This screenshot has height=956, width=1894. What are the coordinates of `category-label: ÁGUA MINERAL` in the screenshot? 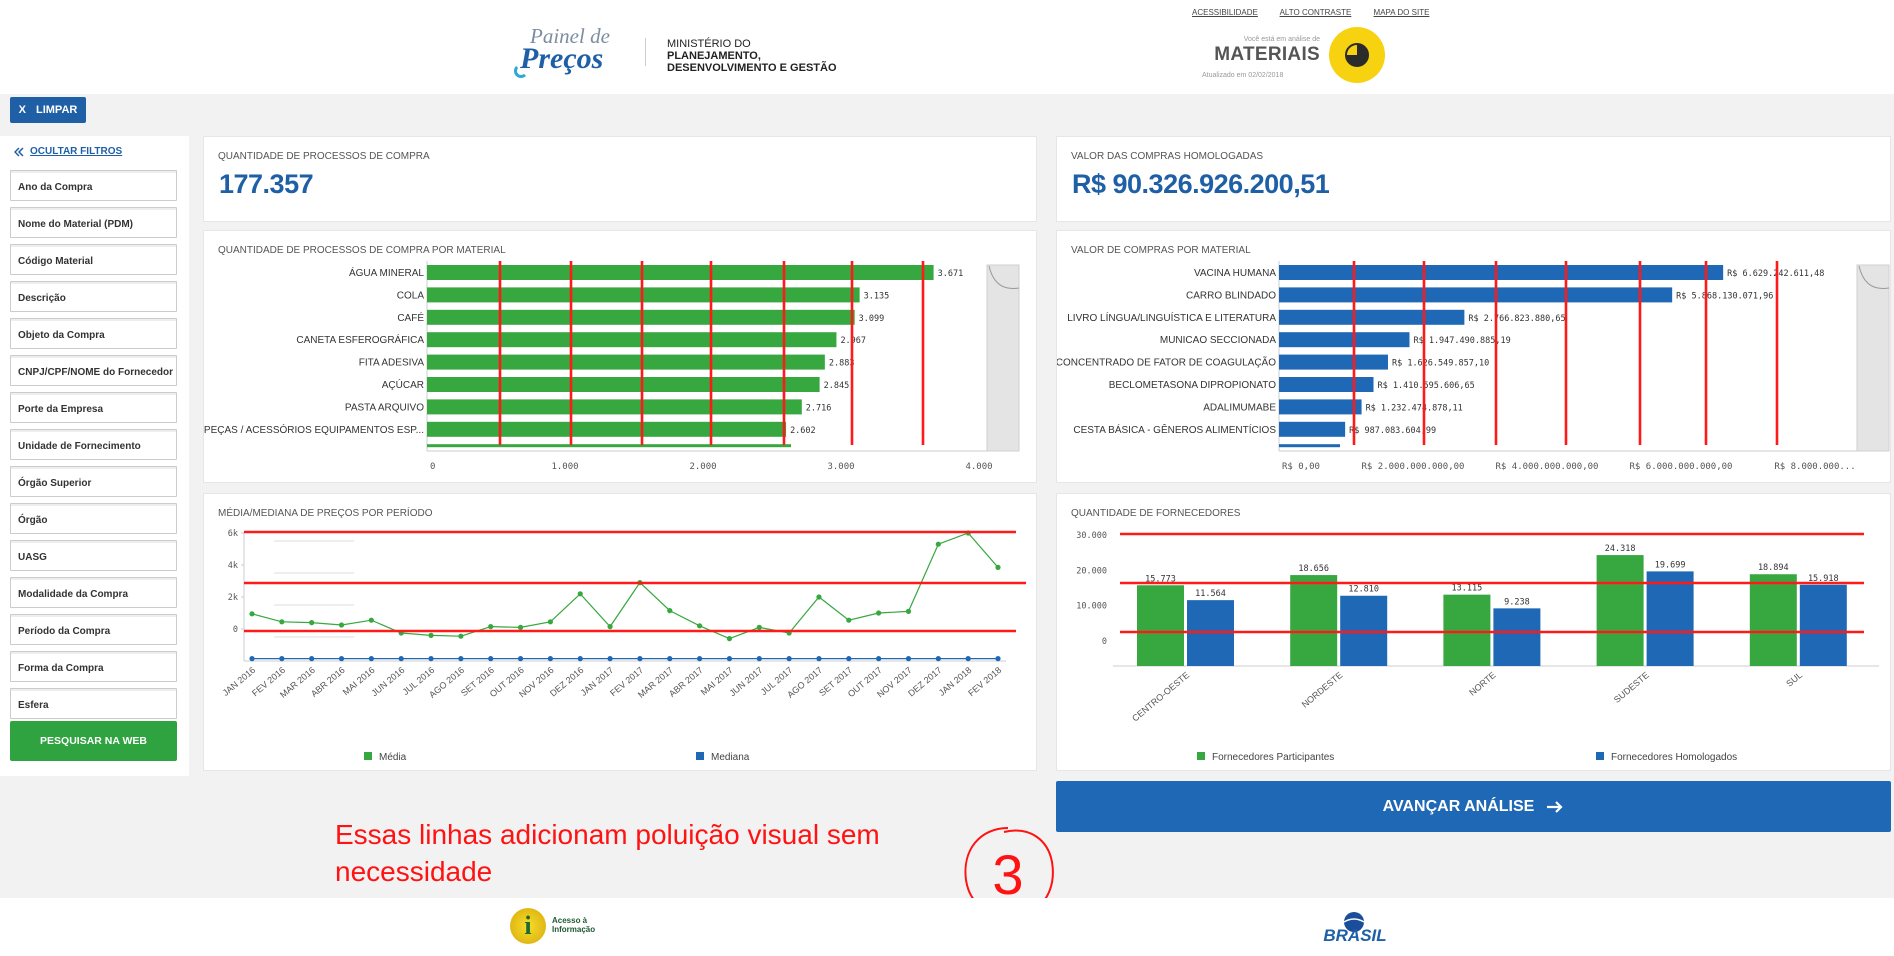 It's located at (386, 272).